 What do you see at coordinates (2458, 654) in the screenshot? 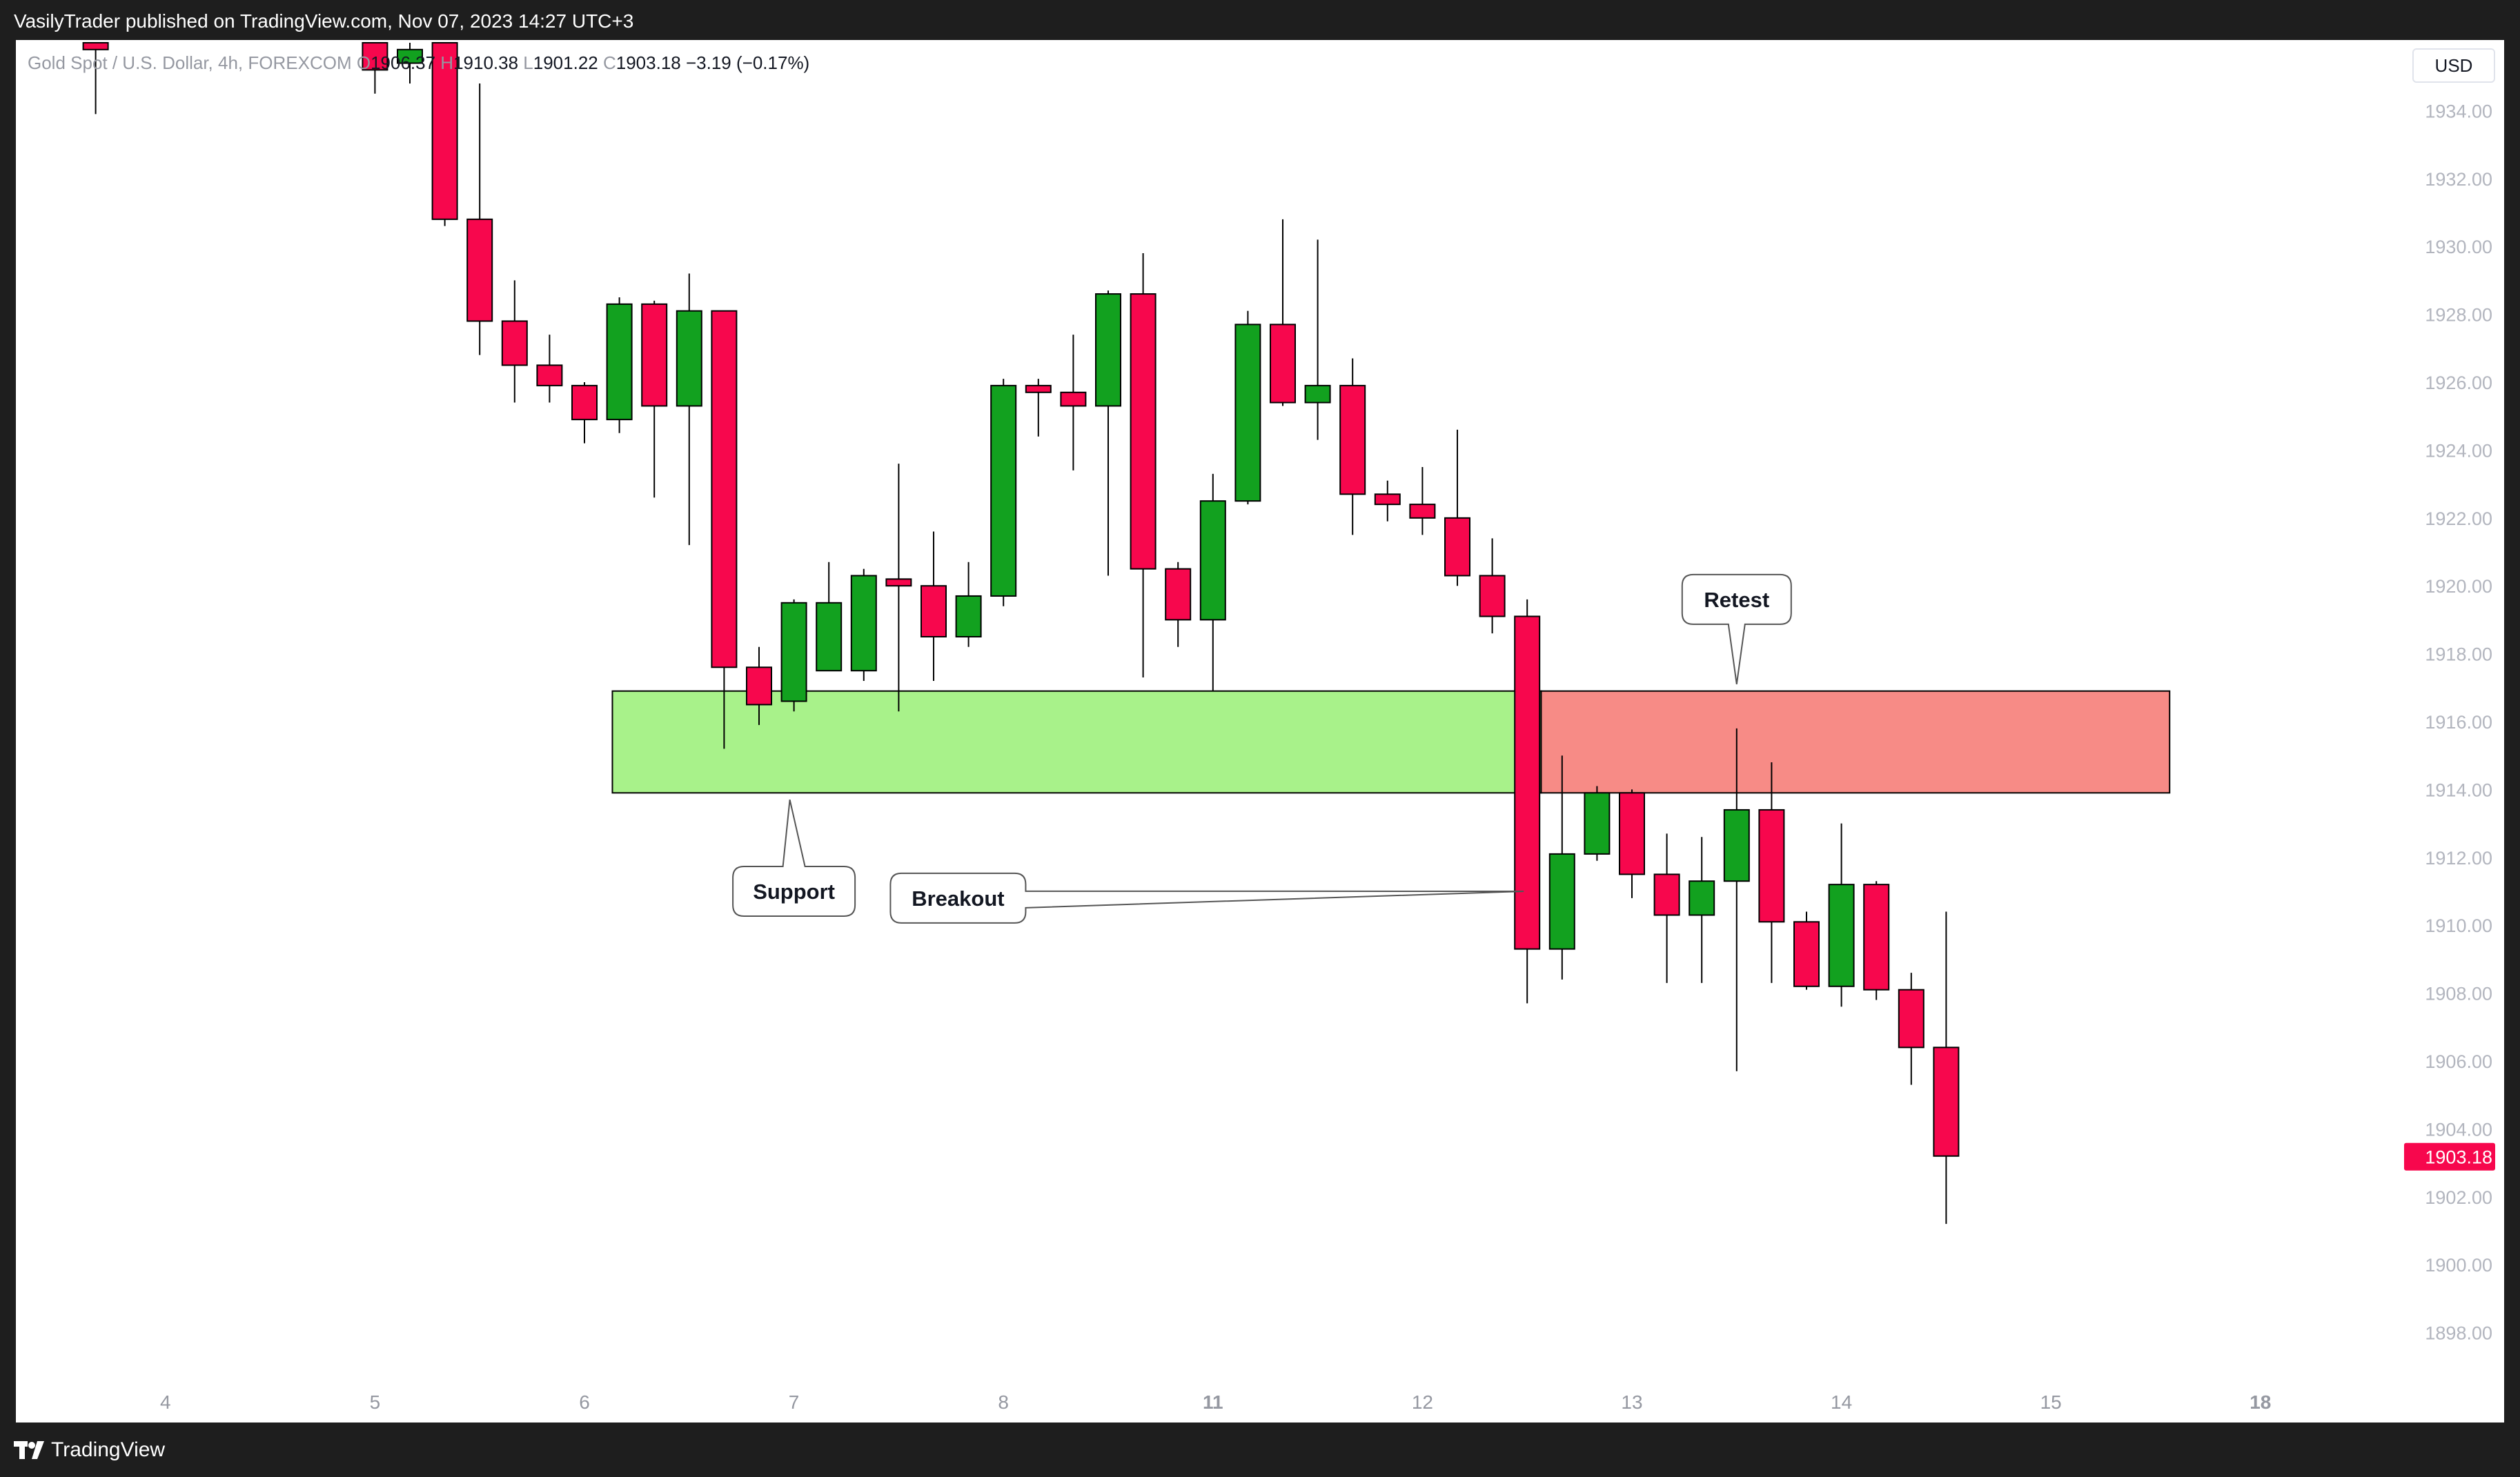
I see `price-tick-label: 1918.00` at bounding box center [2458, 654].